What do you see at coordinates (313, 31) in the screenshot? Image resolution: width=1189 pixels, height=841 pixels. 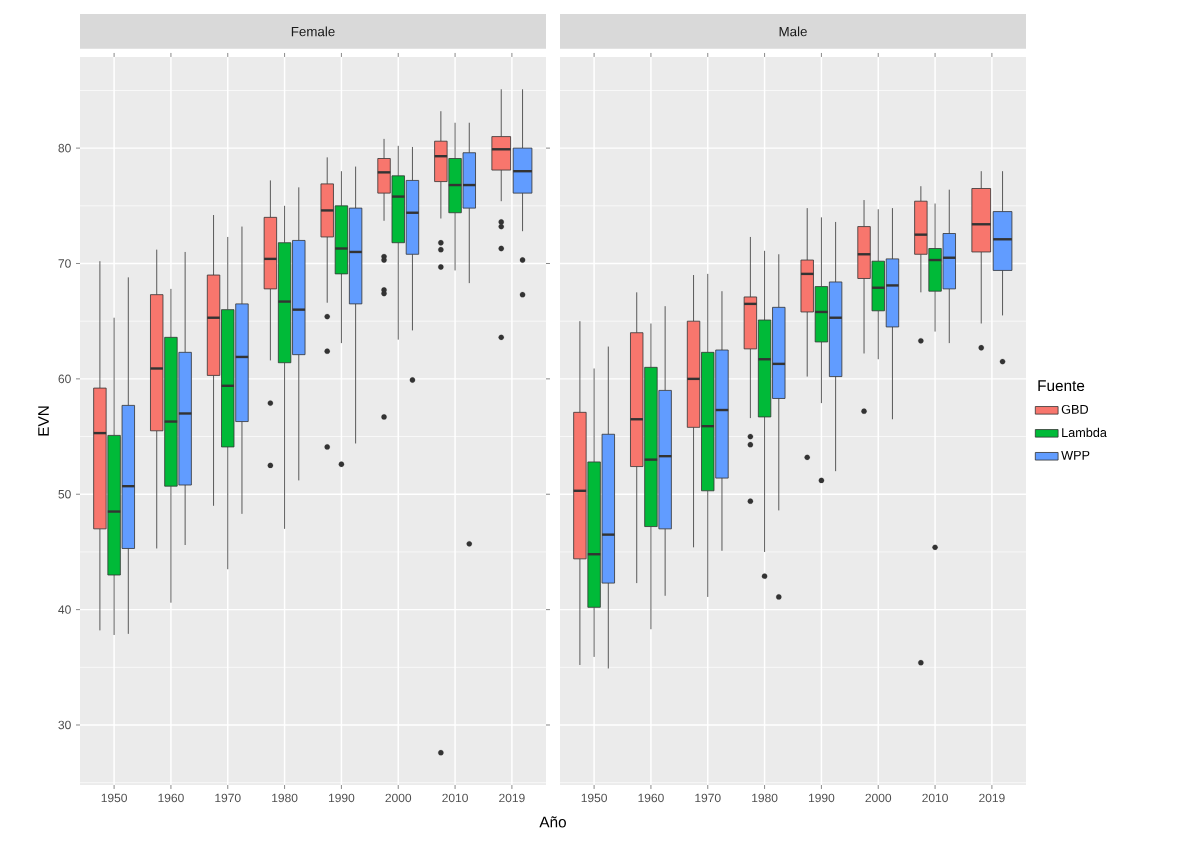 I see `chart-title: Female` at bounding box center [313, 31].